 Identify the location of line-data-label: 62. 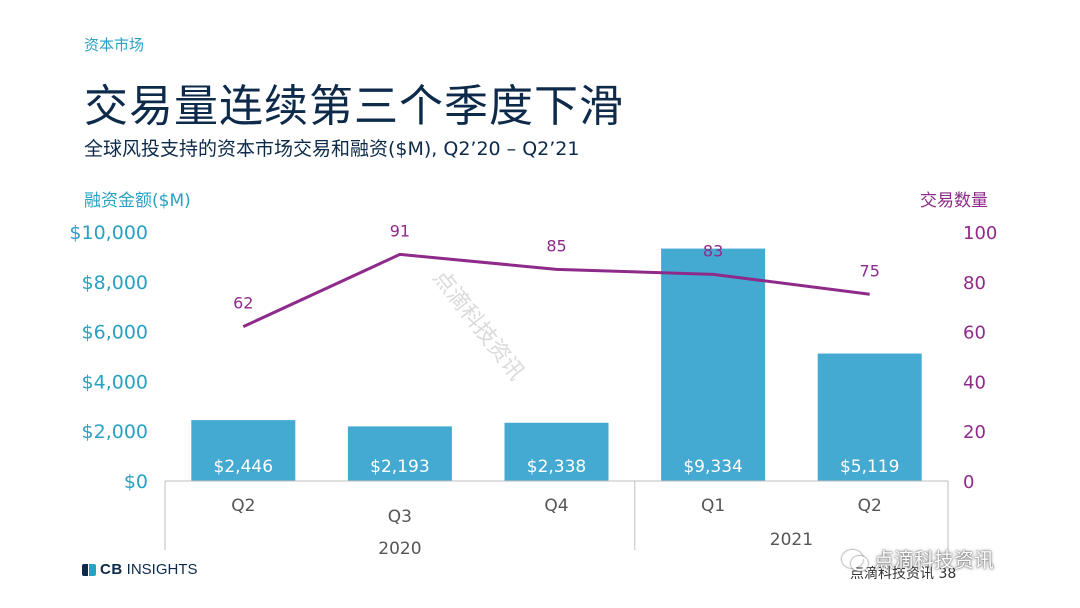
(243, 303).